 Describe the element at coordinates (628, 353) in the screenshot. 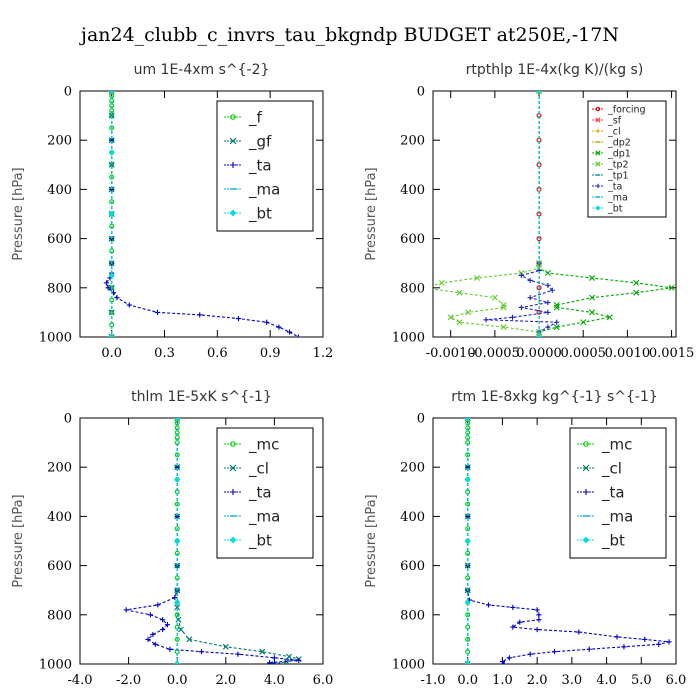

I see `x-tick-label: 0.0010` at that location.